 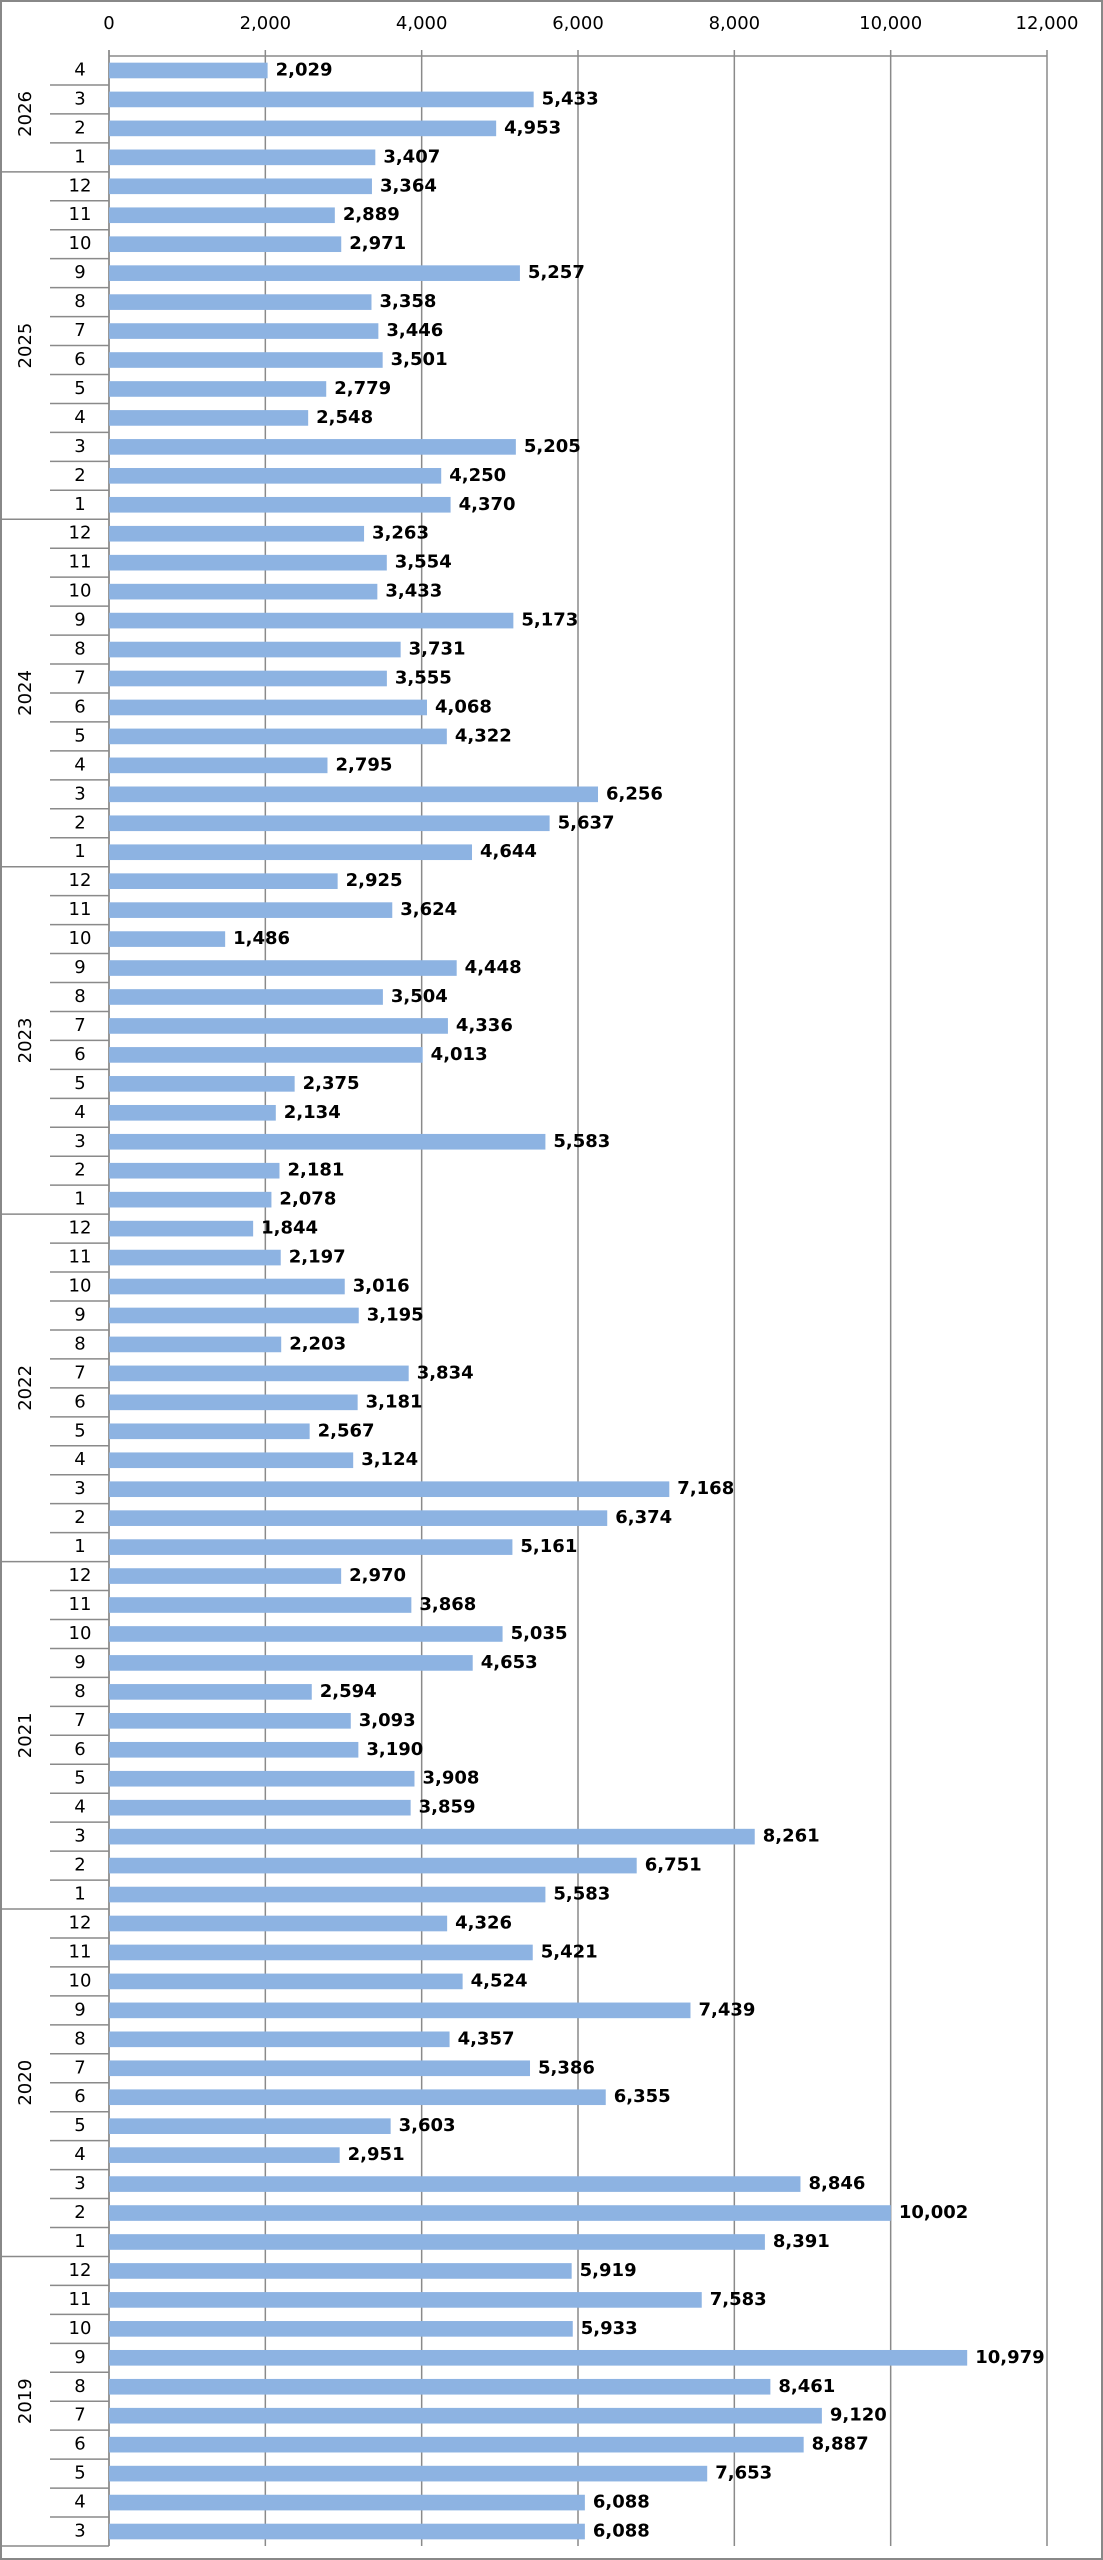 What do you see at coordinates (566, 2067) in the screenshot?
I see `value-label: 5,386` at bounding box center [566, 2067].